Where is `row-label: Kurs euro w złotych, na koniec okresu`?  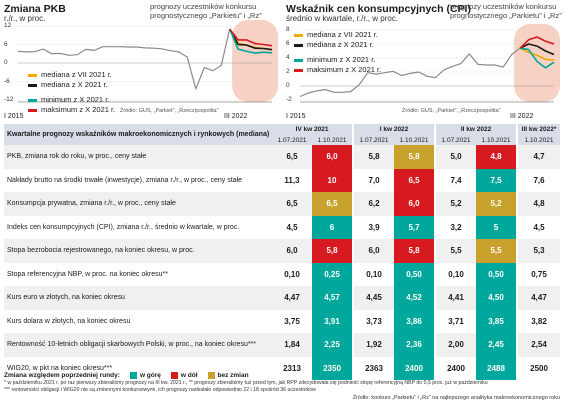
row-label: Kurs euro w złotych, na koniec okresu is located at coordinates (138, 298).